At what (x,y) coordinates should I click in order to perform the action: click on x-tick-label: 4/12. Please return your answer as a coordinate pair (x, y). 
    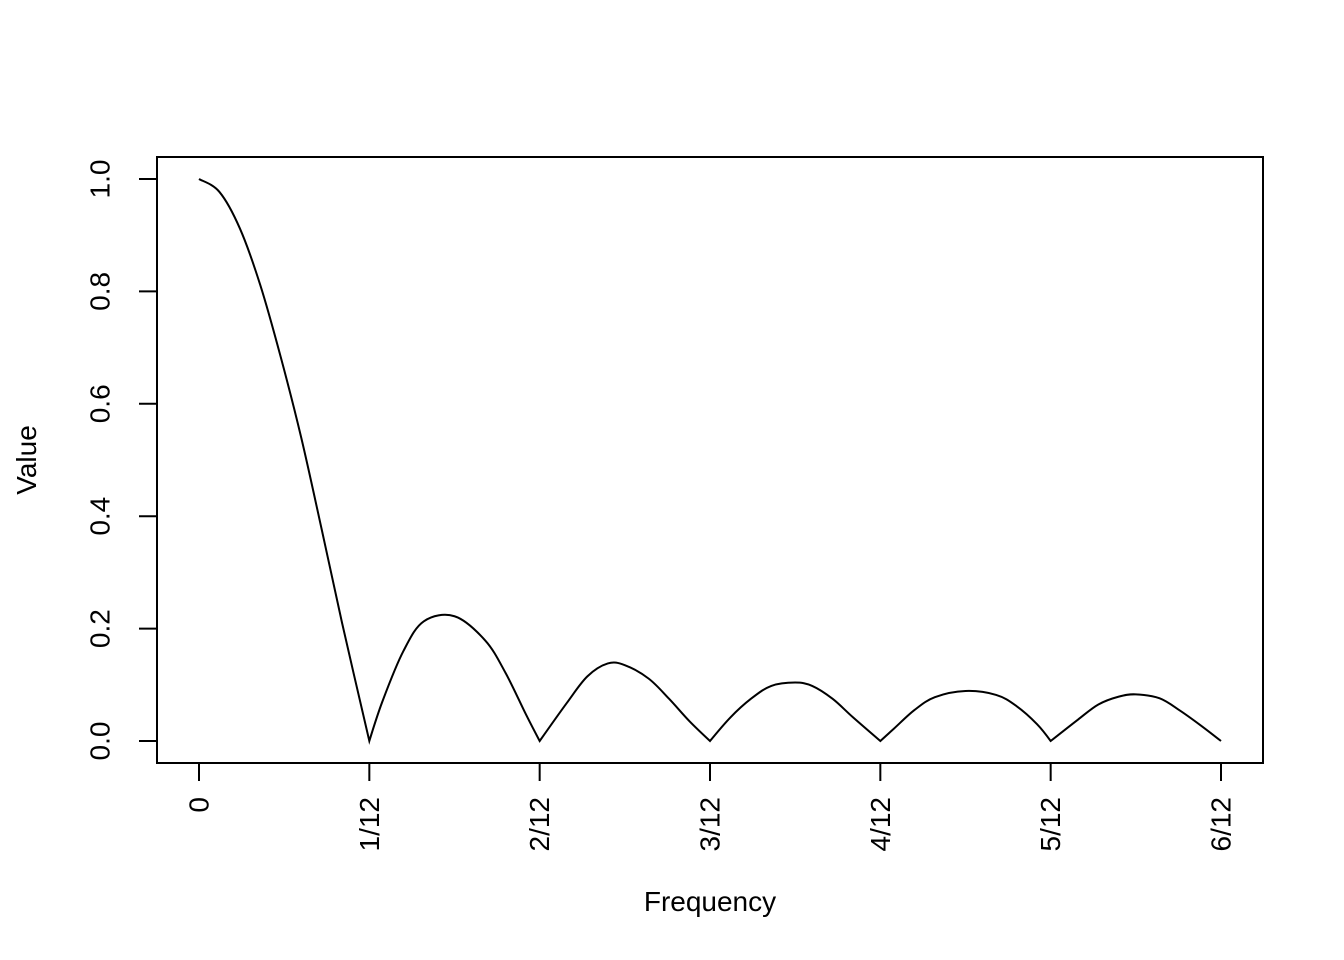
    Looking at the image, I should click on (880, 824).